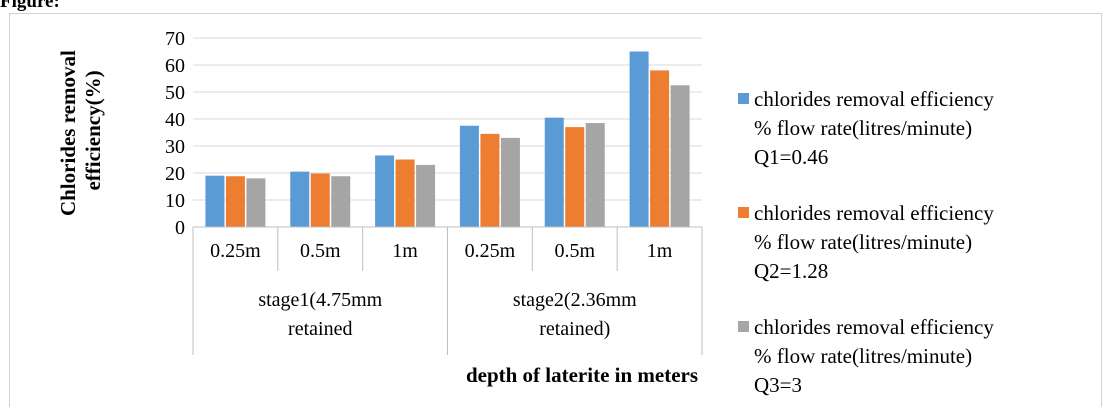  Describe the element at coordinates (180, 228) in the screenshot. I see `y-tick-label: 0` at that location.